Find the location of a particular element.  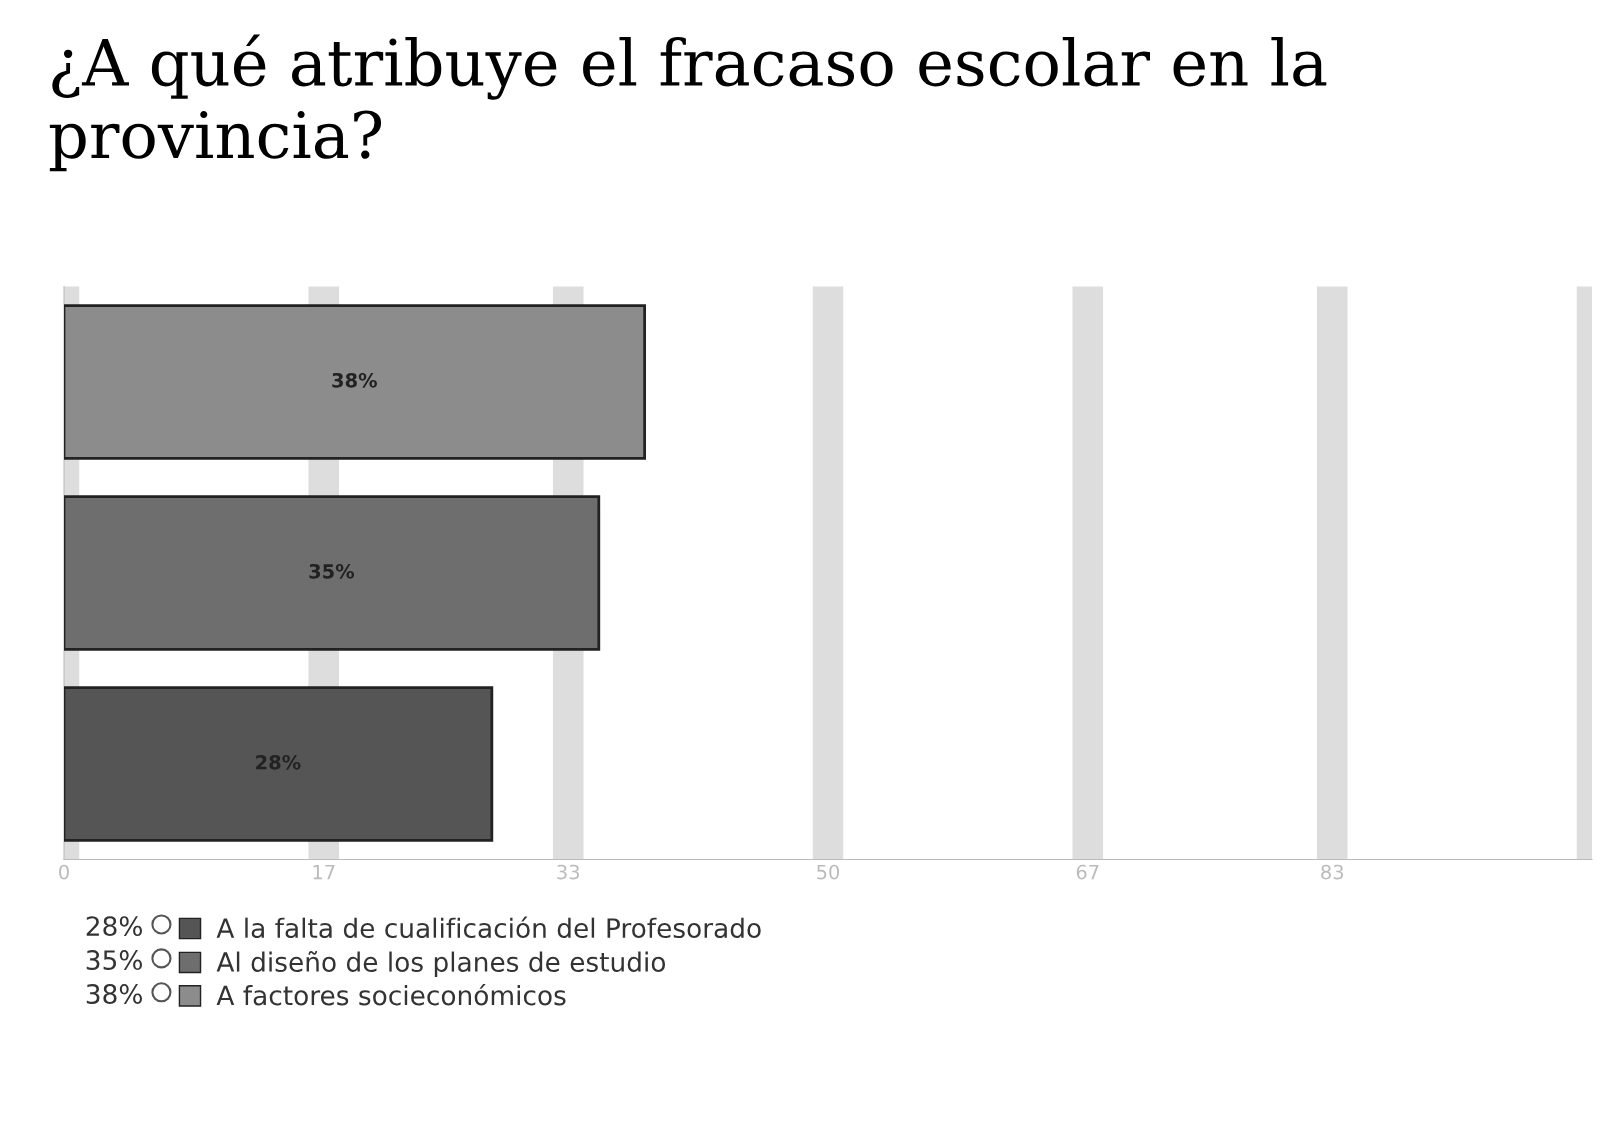

data-label: 38% is located at coordinates (354, 380).